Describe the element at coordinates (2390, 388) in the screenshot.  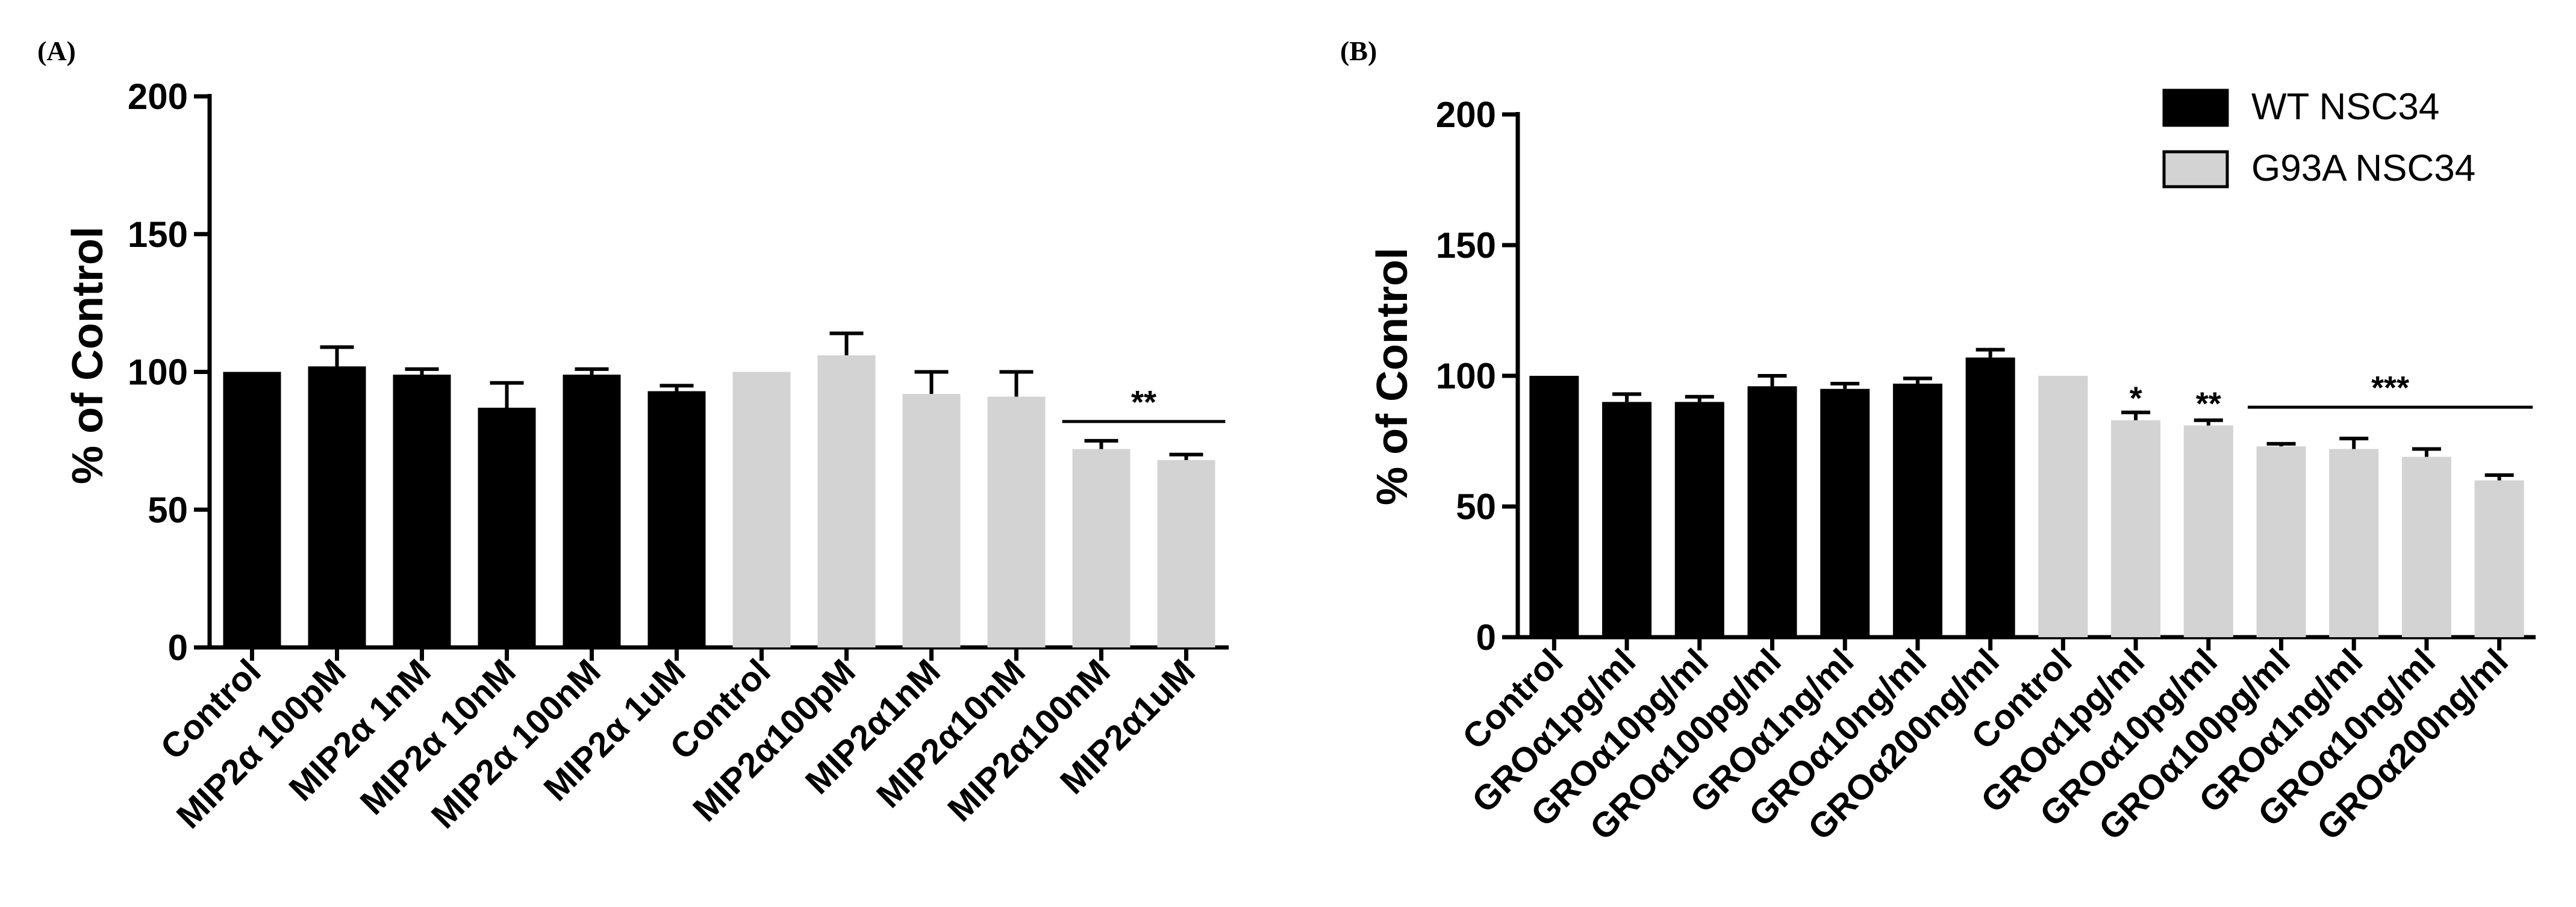
I see `panel-b-significance-label: ***` at that location.